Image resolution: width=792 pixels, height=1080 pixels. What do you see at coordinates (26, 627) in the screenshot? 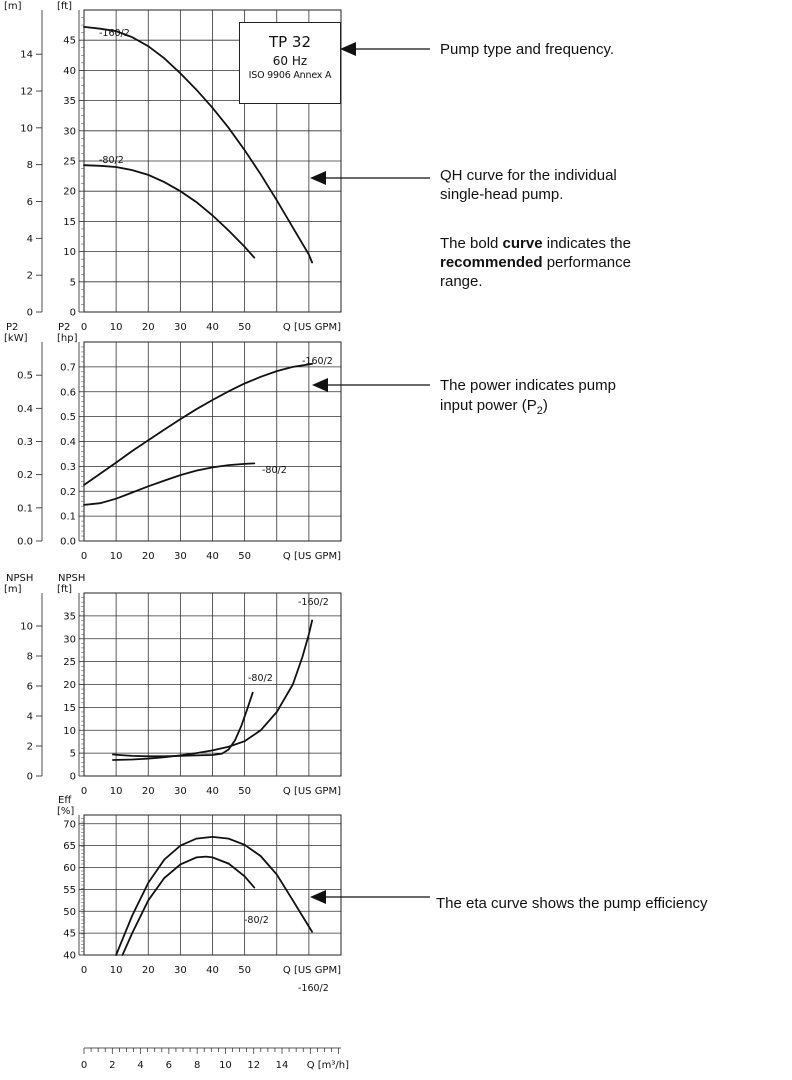
I see `npsh-left-axis-tick-label: 10` at bounding box center [26, 627].